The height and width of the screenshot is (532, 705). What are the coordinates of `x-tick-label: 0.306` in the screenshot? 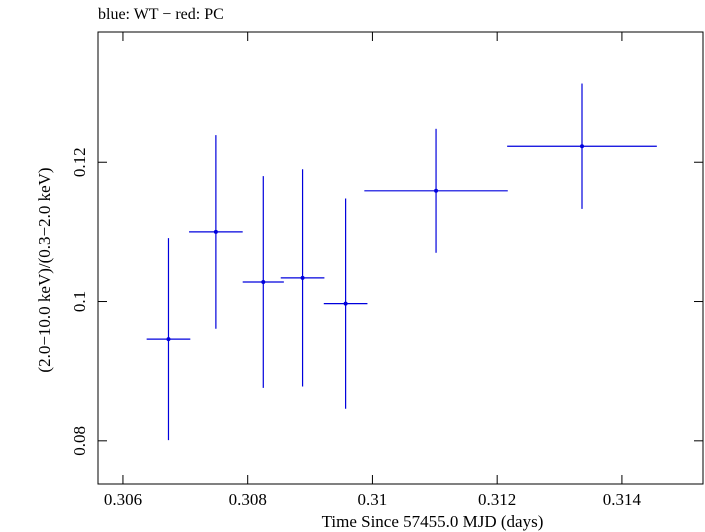 It's located at (123, 499).